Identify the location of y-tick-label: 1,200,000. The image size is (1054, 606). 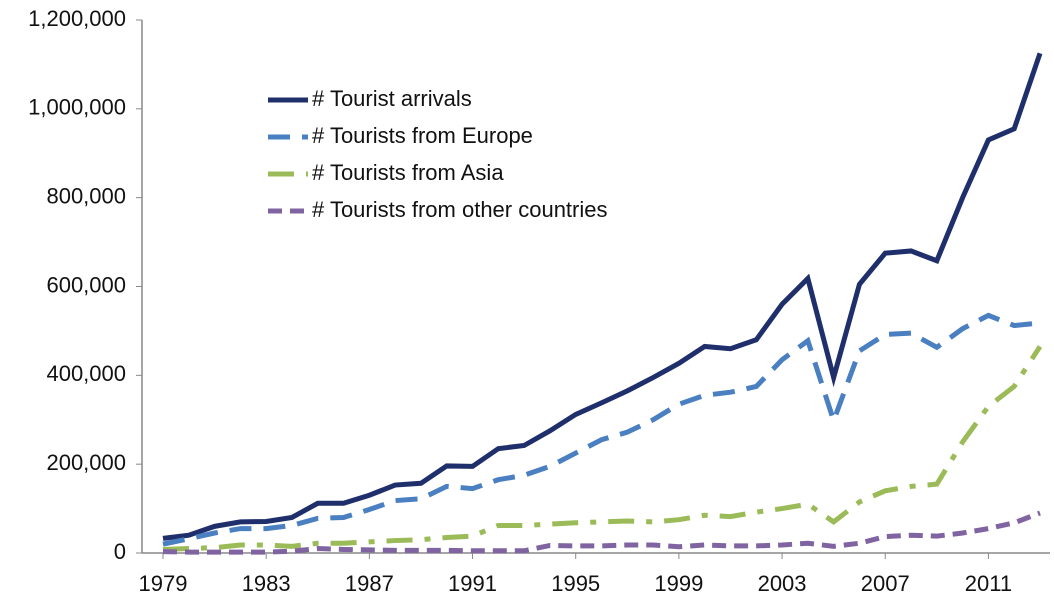
(77, 18).